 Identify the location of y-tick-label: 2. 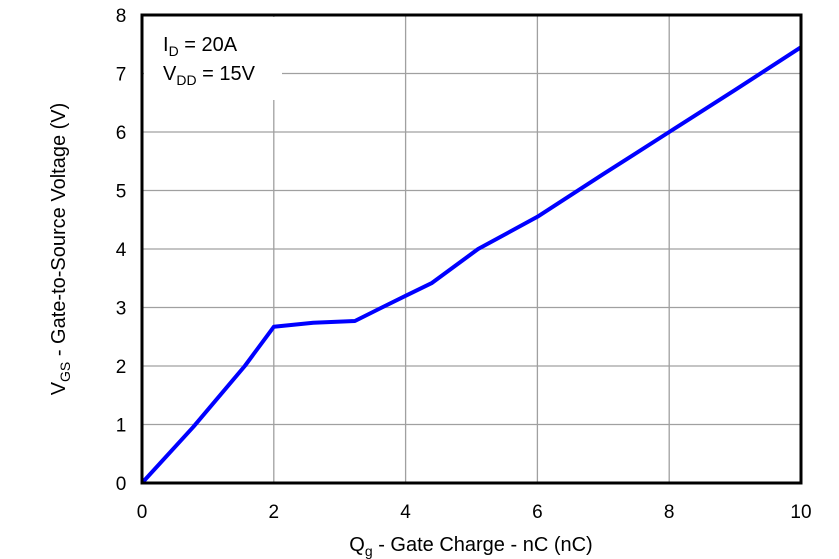
(121, 367).